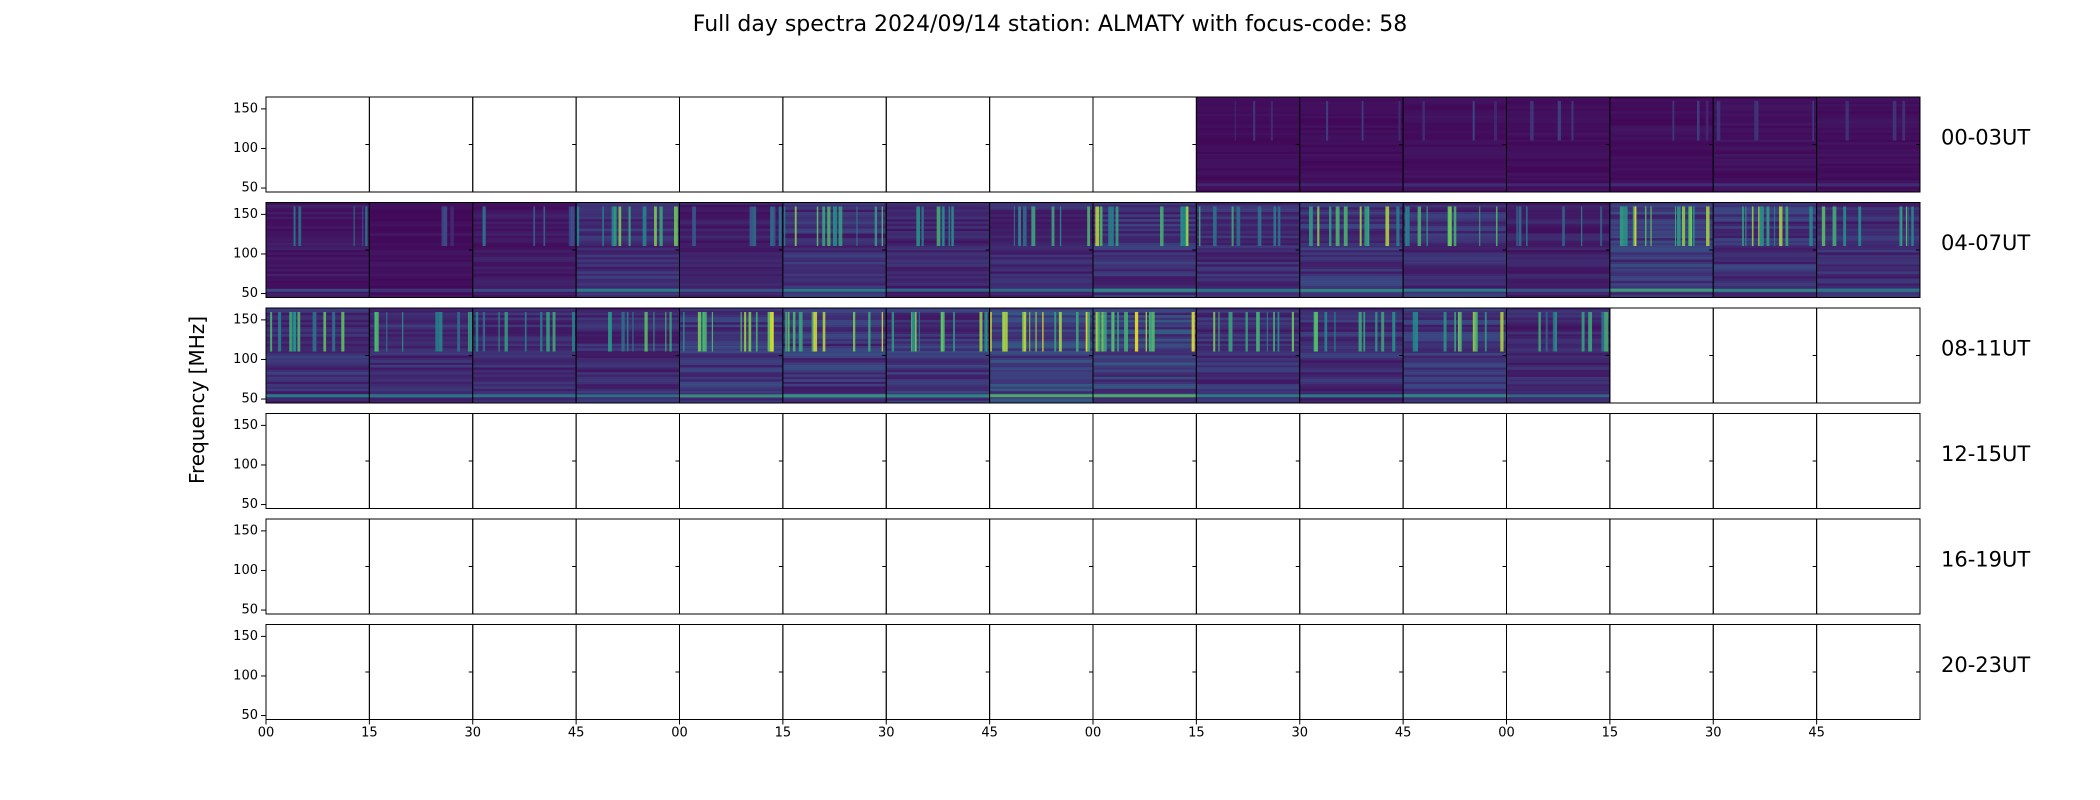 The width and height of the screenshot is (2100, 800). Describe the element at coordinates (783, 733) in the screenshot. I see `x-tick-label: 15` at that location.